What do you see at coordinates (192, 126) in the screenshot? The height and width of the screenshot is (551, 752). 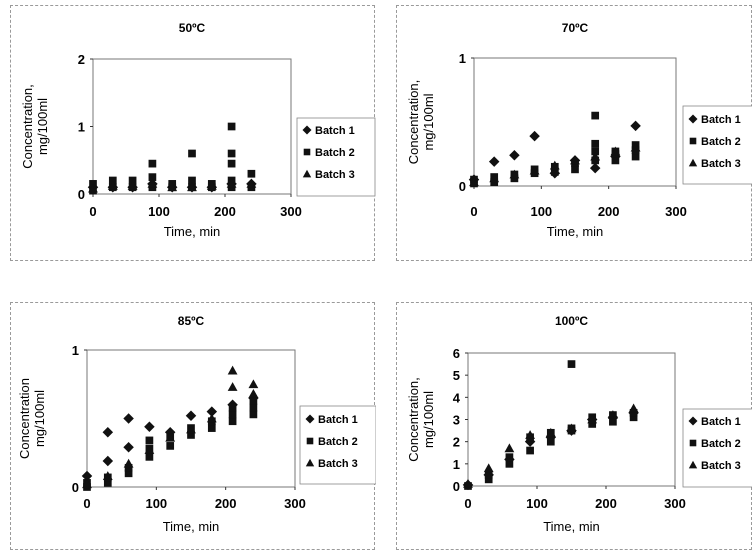 I see `plot-area` at bounding box center [192, 126].